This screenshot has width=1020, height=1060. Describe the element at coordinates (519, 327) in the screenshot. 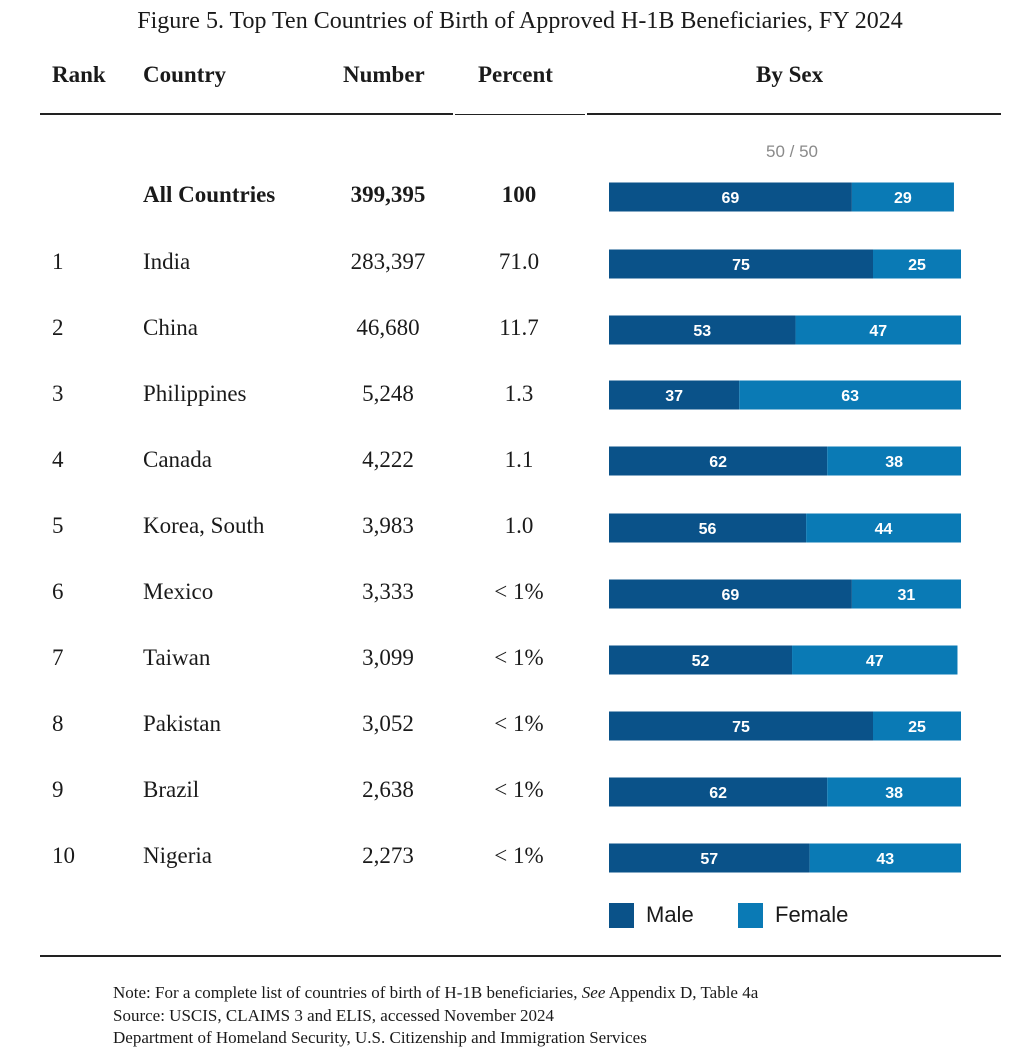

I see `percent-cell: 11.7` at that location.